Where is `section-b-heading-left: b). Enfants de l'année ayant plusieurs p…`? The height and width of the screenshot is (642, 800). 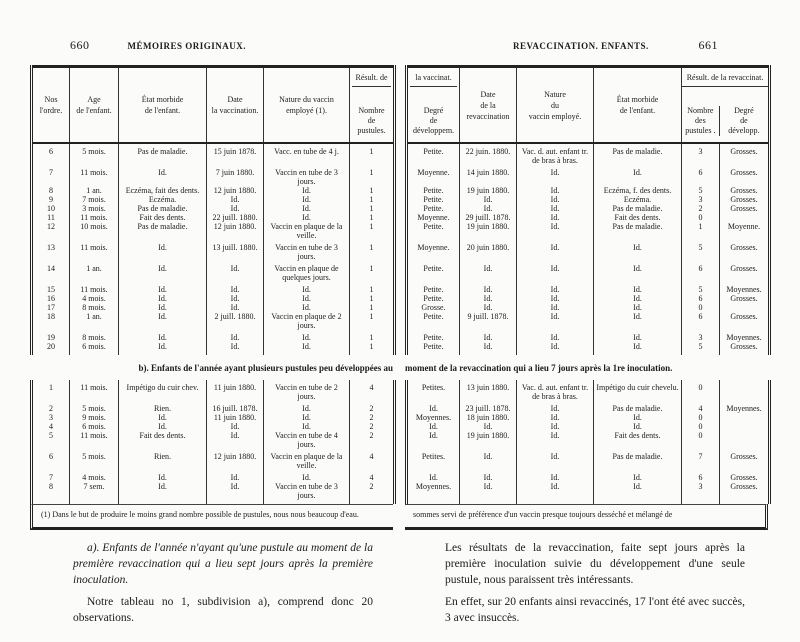
section-b-heading-left: b). Enfants de l'année ayant plusieurs p… is located at coordinates (265, 368).